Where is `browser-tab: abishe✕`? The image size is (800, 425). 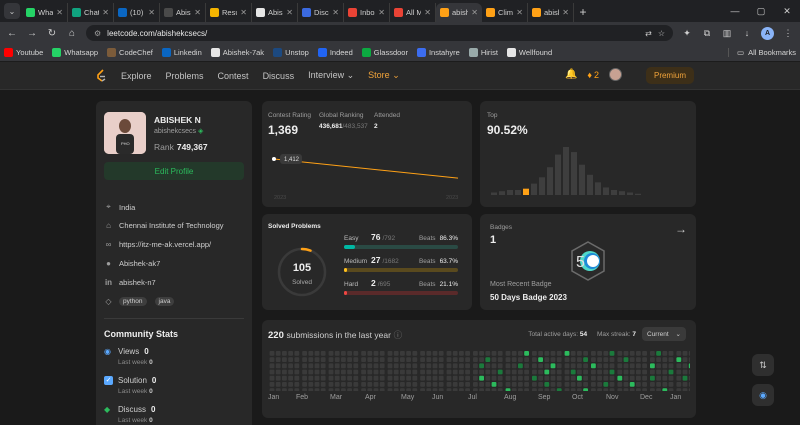
browser-tab: abishe✕ is located at coordinates (551, 12).